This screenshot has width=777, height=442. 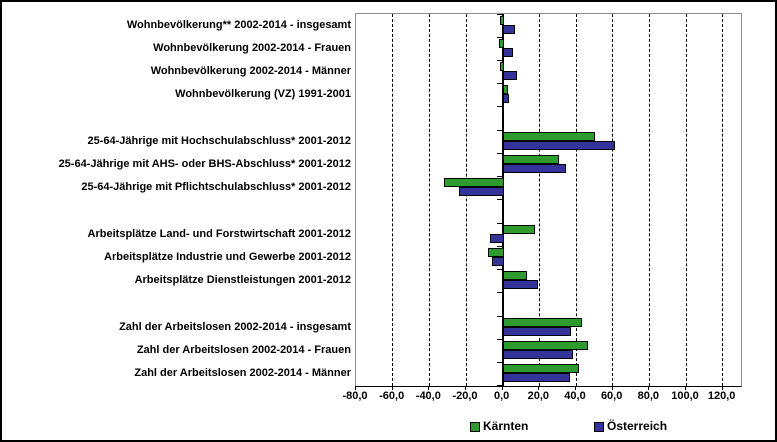 What do you see at coordinates (263, 93) in the screenshot?
I see `category-label: Wohnbevölkerung (VZ) 1991-2001` at bounding box center [263, 93].